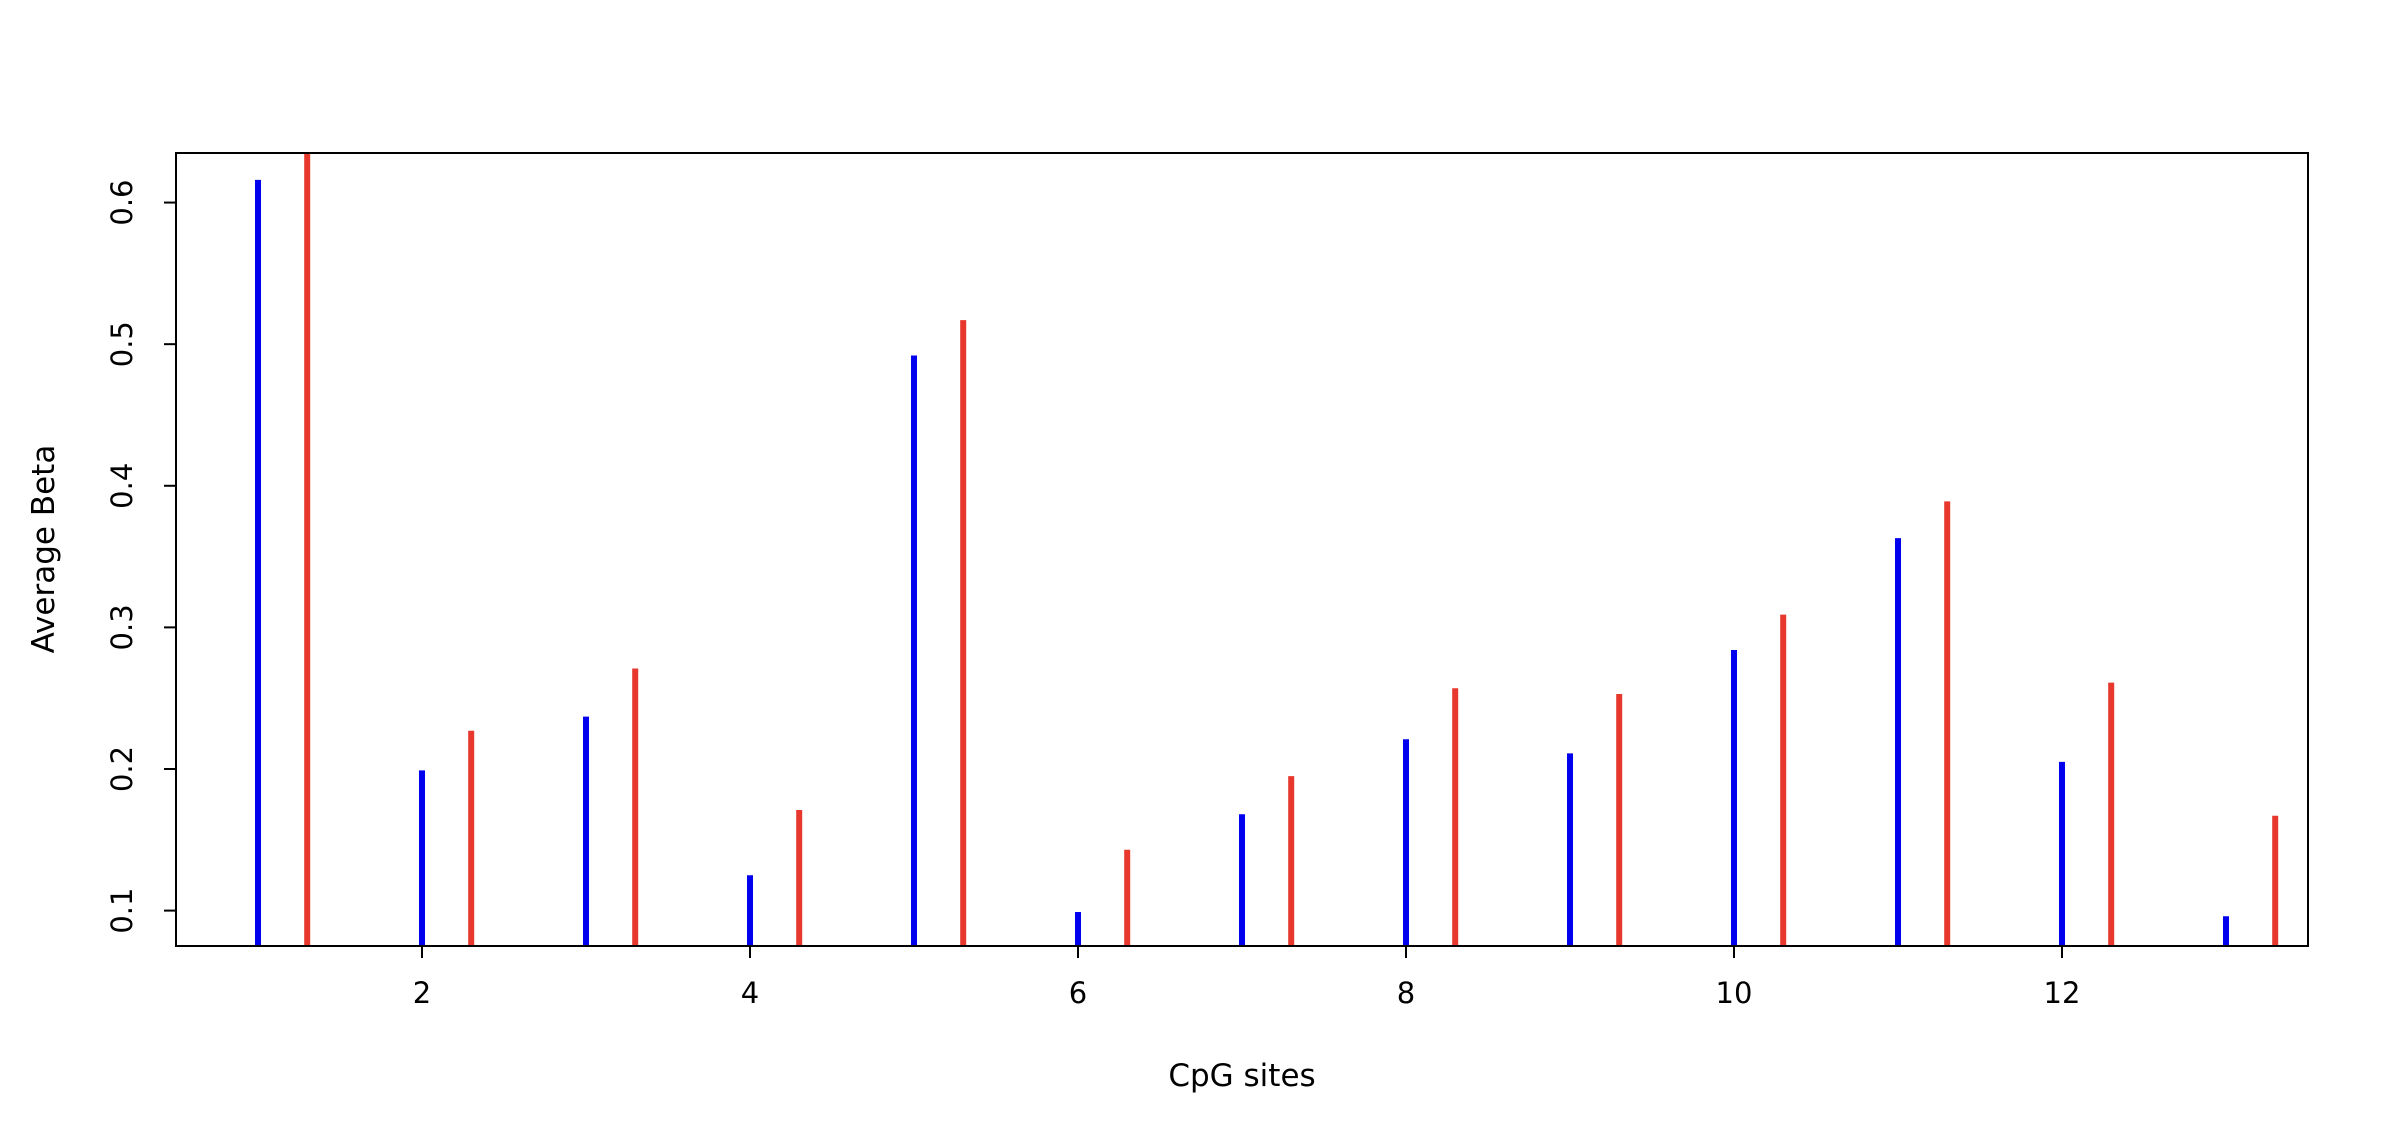  What do you see at coordinates (44, 549) in the screenshot?
I see `y-axis-title: Average Beta` at bounding box center [44, 549].